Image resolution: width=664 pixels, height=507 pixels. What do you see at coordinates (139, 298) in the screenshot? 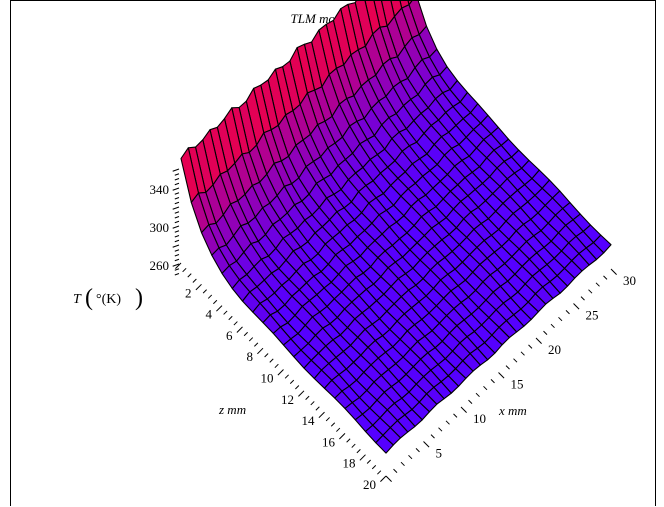
I see `t-axis-label-paren-close: )` at bounding box center [139, 298].